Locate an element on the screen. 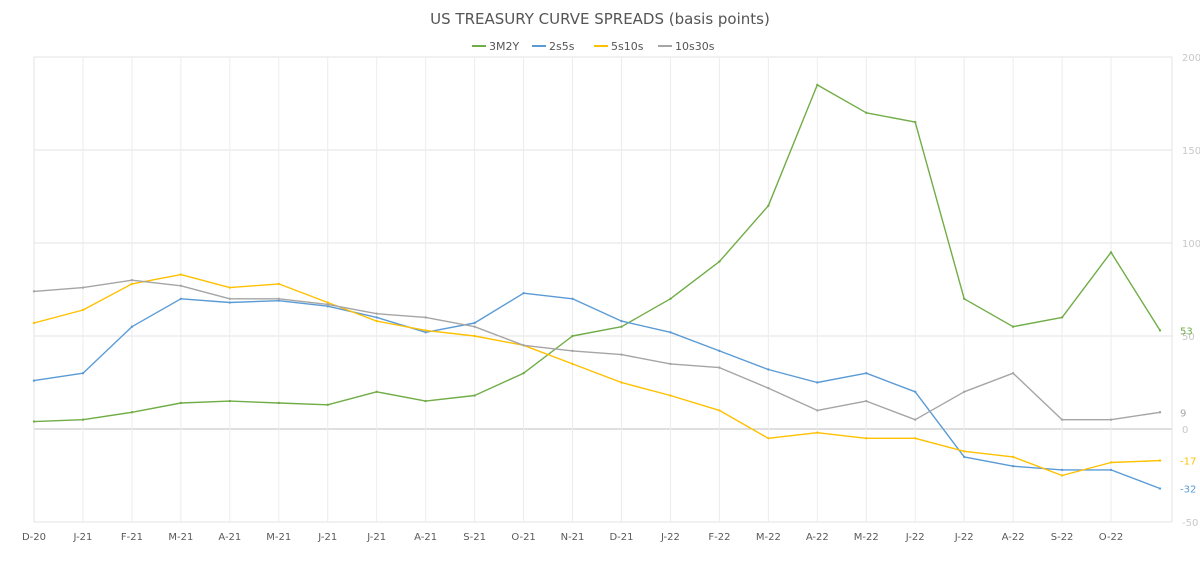 This screenshot has height=565, width=1200. y-tick-label: 200 is located at coordinates (1191, 58).